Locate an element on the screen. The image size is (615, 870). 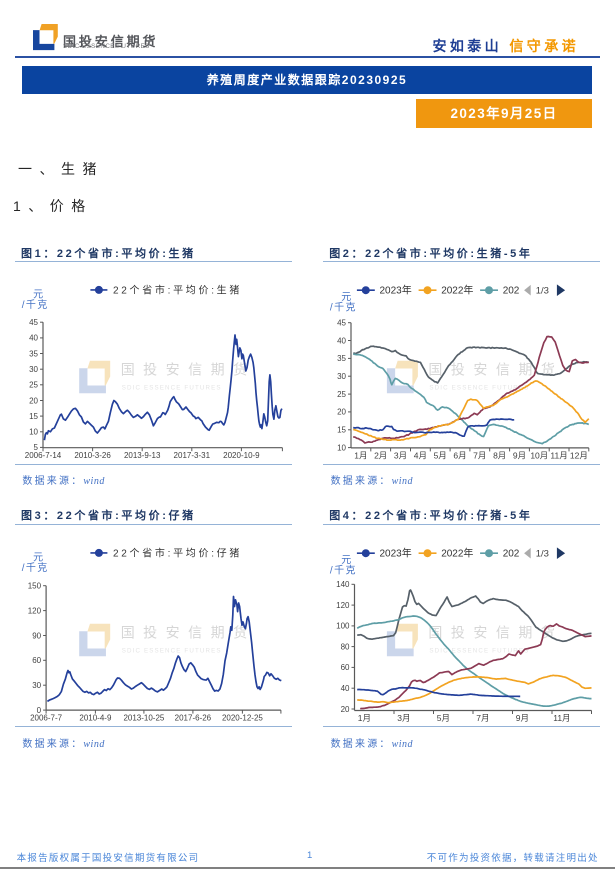
svg-text: 8月 is located at coordinates (499, 455).